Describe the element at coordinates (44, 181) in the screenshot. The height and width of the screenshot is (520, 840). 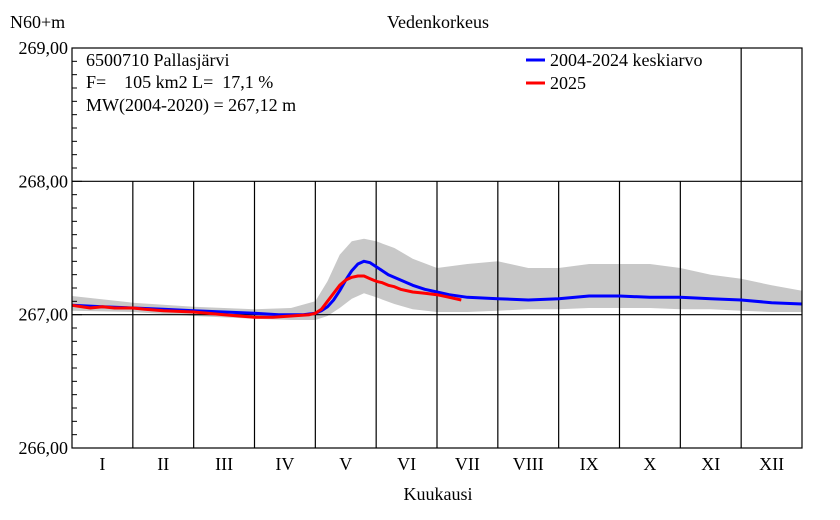
I see `y-tick-label: 268,00` at that location.